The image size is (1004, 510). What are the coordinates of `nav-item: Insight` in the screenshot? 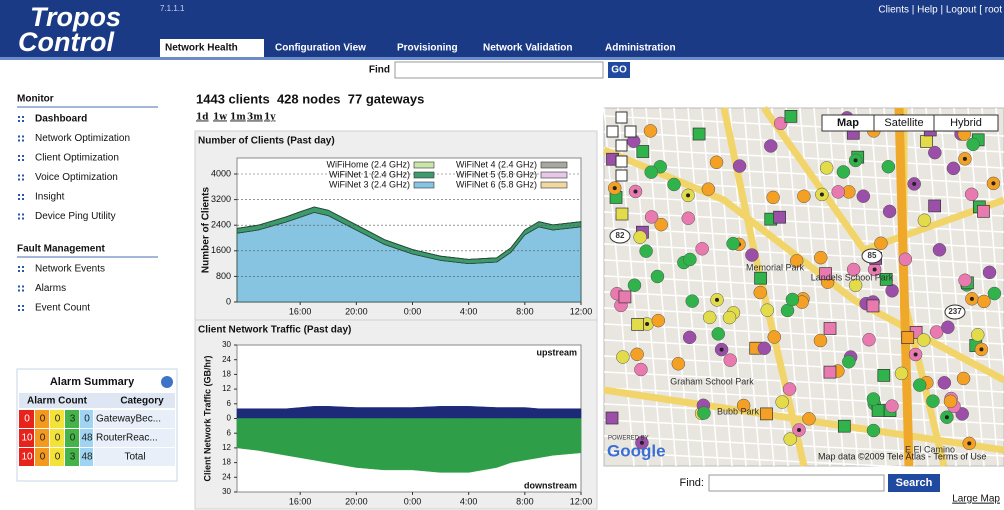 It's located at (50, 197).